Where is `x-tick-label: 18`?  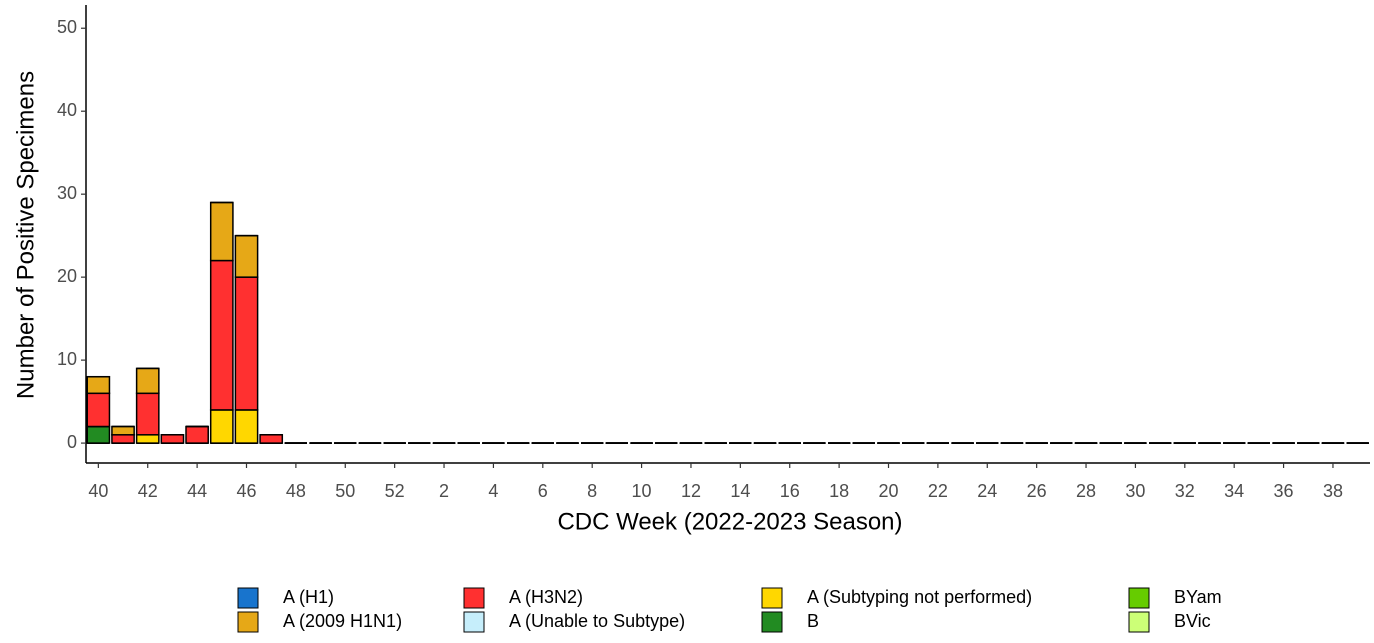
x-tick-label: 18 is located at coordinates (839, 491).